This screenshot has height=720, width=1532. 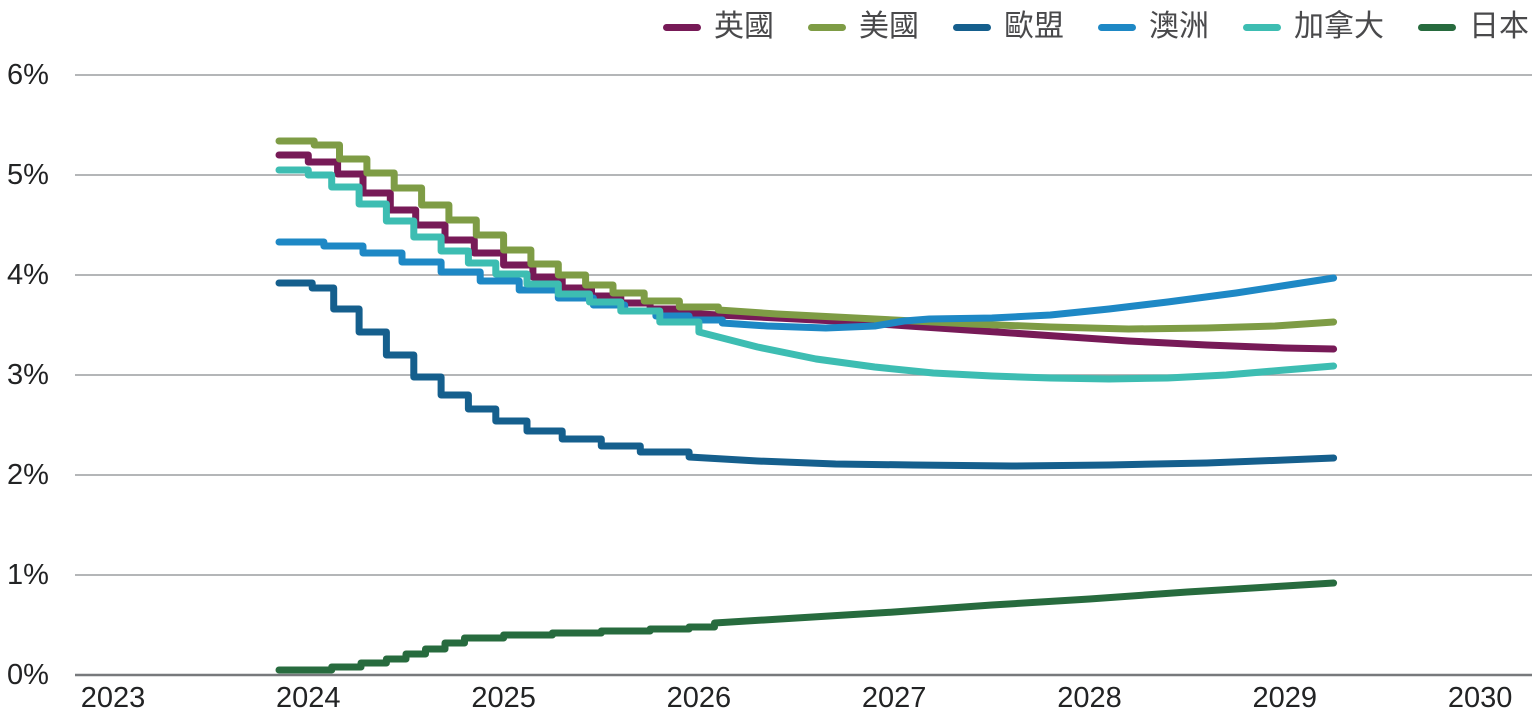 What do you see at coordinates (806, 626) in the screenshot?
I see `series-line-jp` at bounding box center [806, 626].